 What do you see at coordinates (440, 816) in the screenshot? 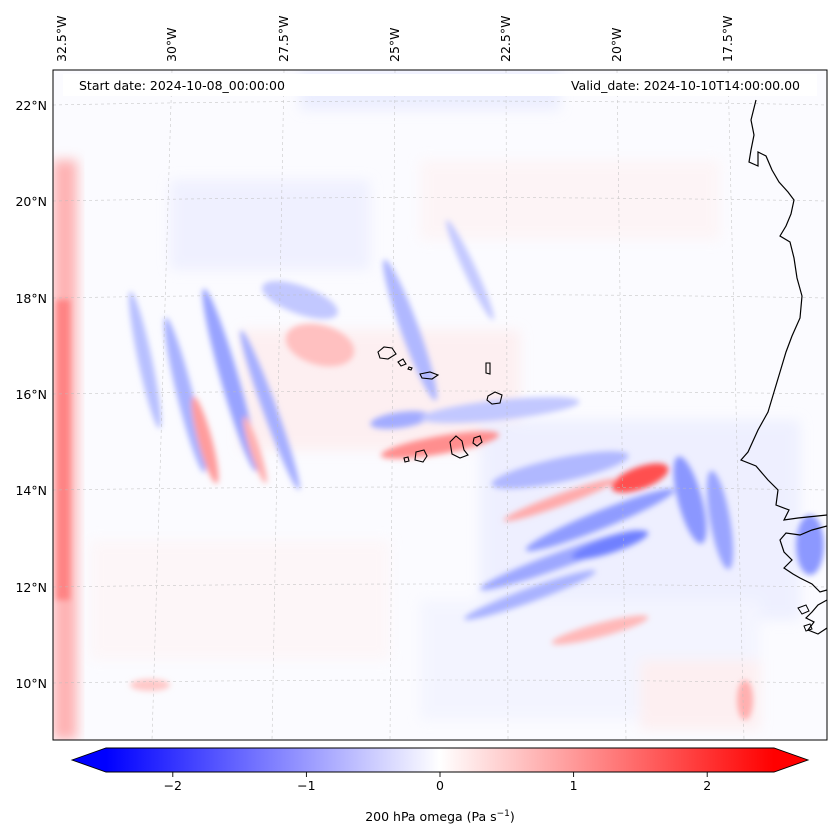
I see `colorbar-label: 200 hPa omega (Pa s−1)` at bounding box center [440, 816].